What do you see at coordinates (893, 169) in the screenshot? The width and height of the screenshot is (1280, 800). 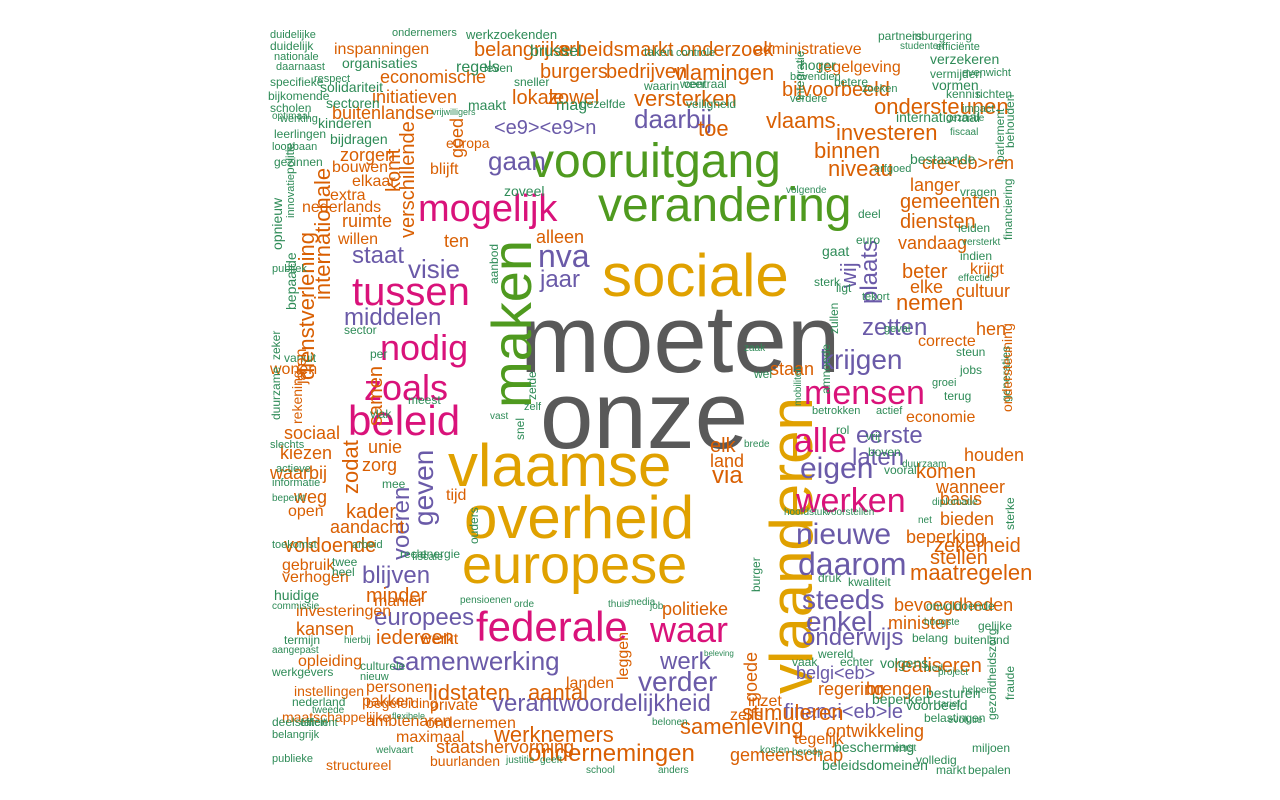 I see `cloud-word: erfgoed` at bounding box center [893, 169].